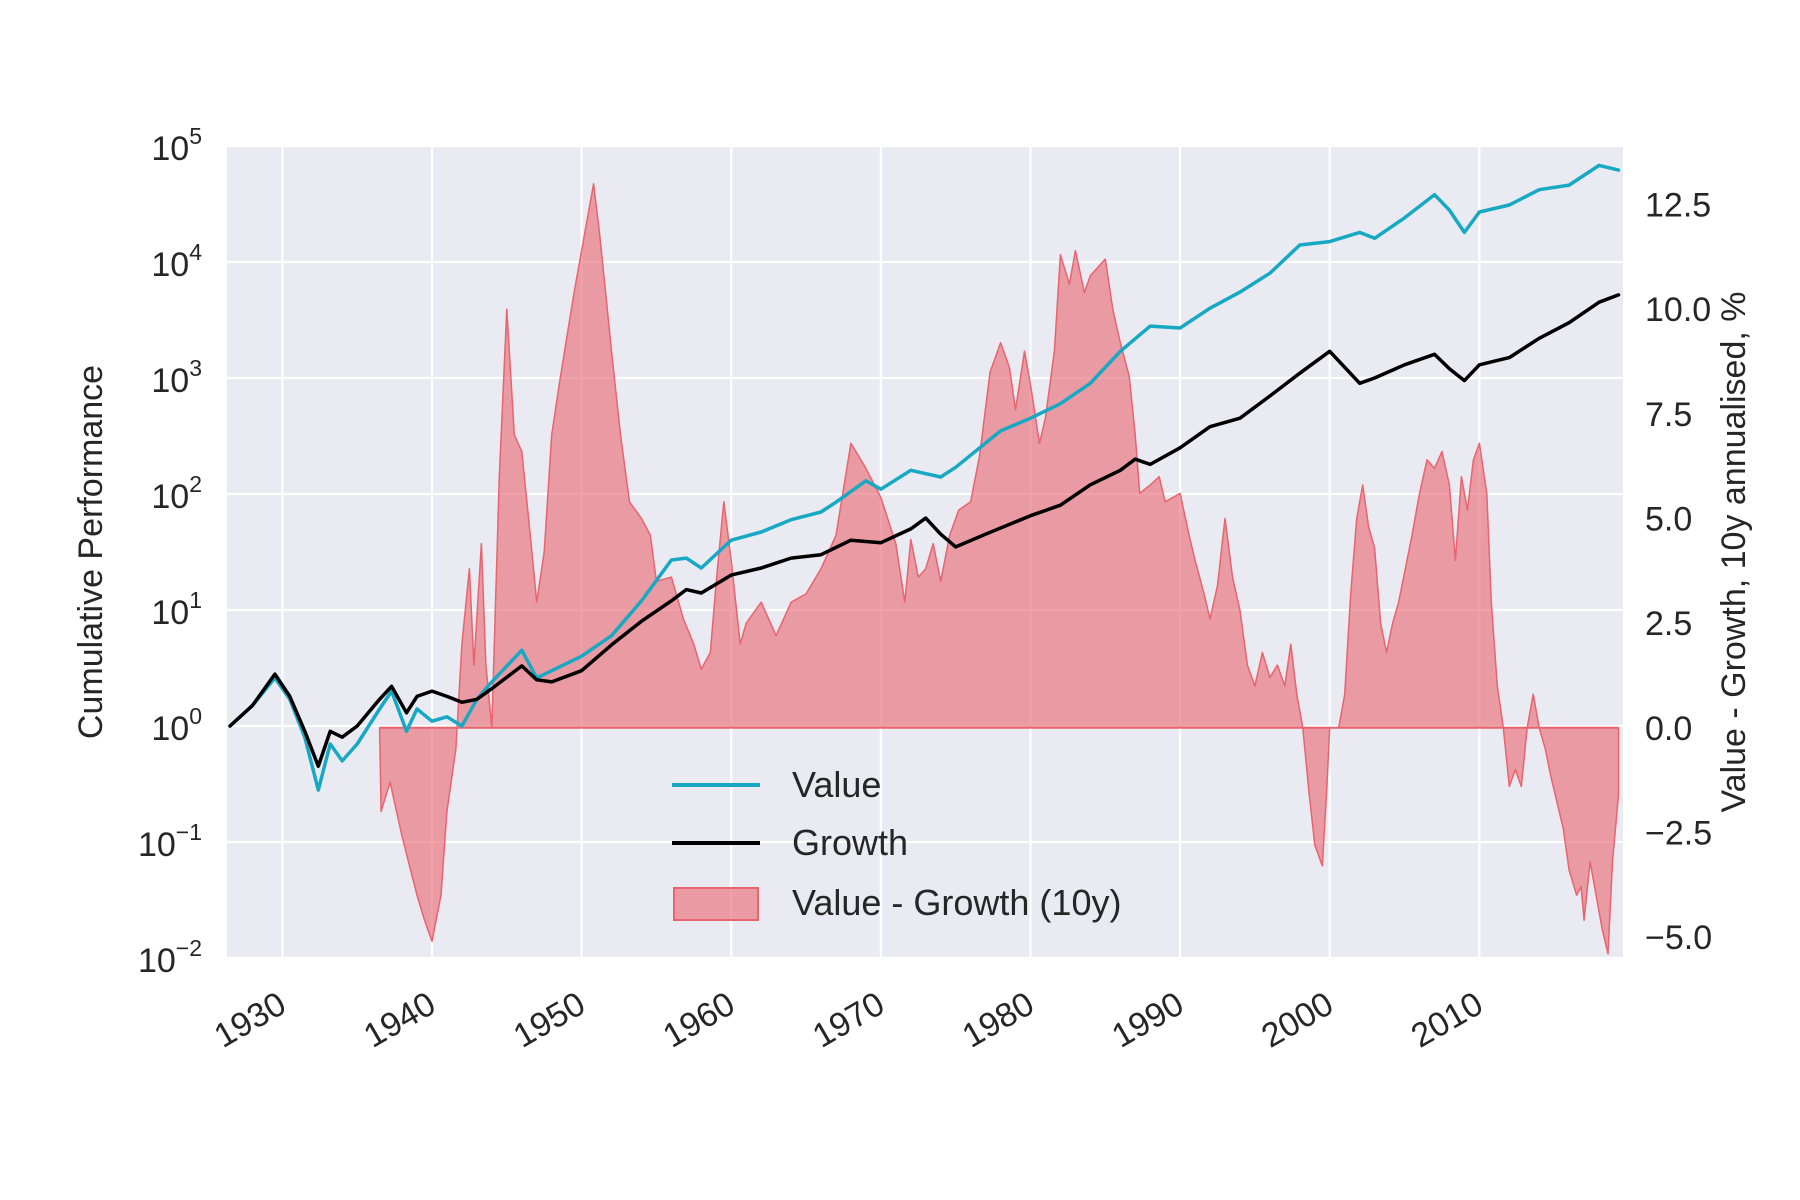  Describe the element at coordinates (1668, 624) in the screenshot. I see `y-right-tick-label: 2.5` at that location.